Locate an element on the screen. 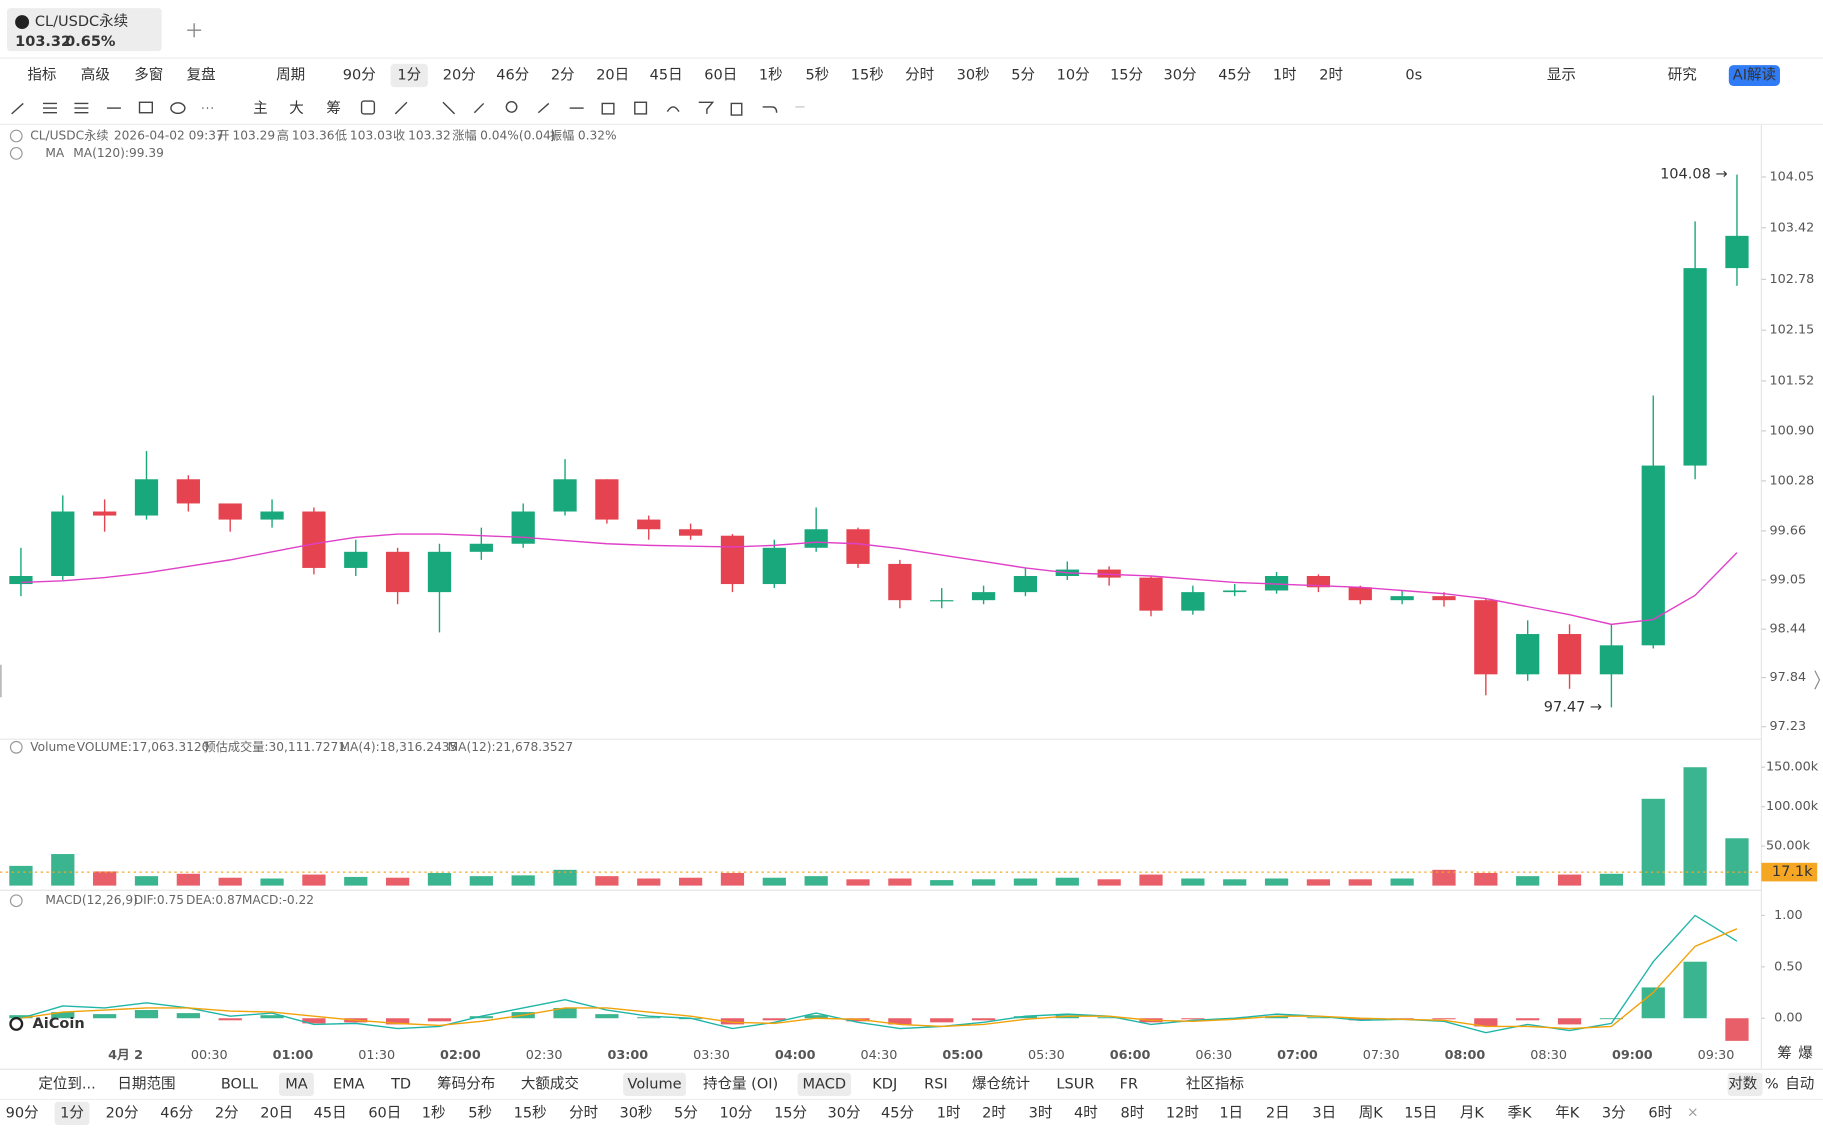 The height and width of the screenshot is (1132, 1823). toolbar-item: 指标 is located at coordinates (41, 75).